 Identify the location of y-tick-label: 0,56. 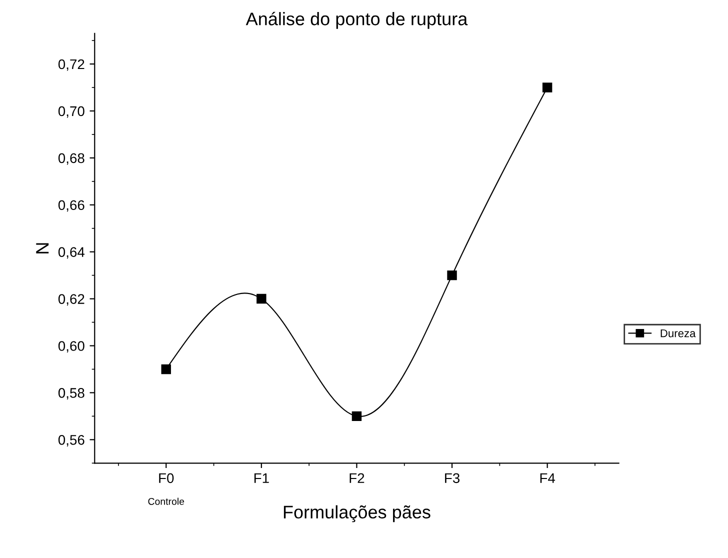
(71, 440).